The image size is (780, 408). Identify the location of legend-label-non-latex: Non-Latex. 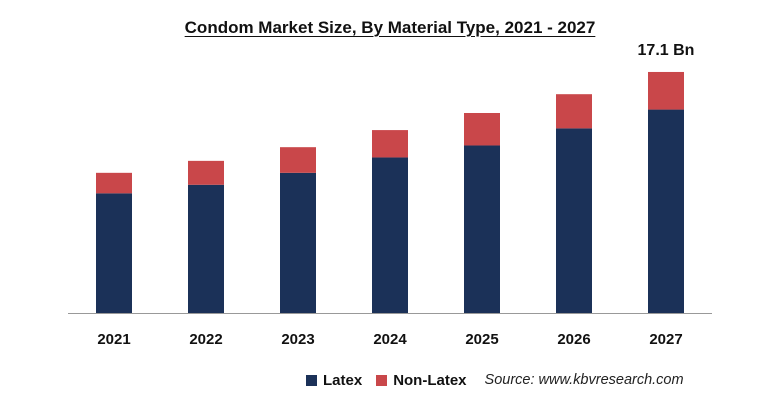
(430, 380).